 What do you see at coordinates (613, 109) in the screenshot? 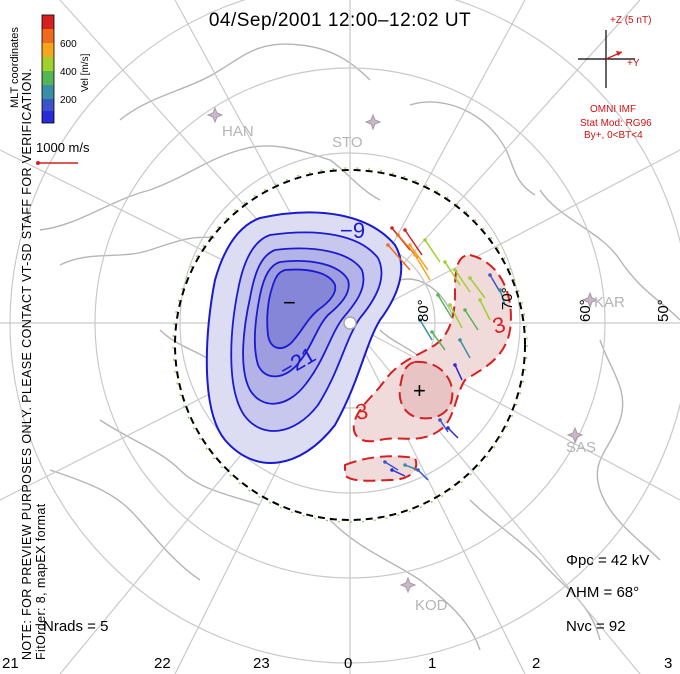
I see `imf-source: OMNI IMF` at bounding box center [613, 109].